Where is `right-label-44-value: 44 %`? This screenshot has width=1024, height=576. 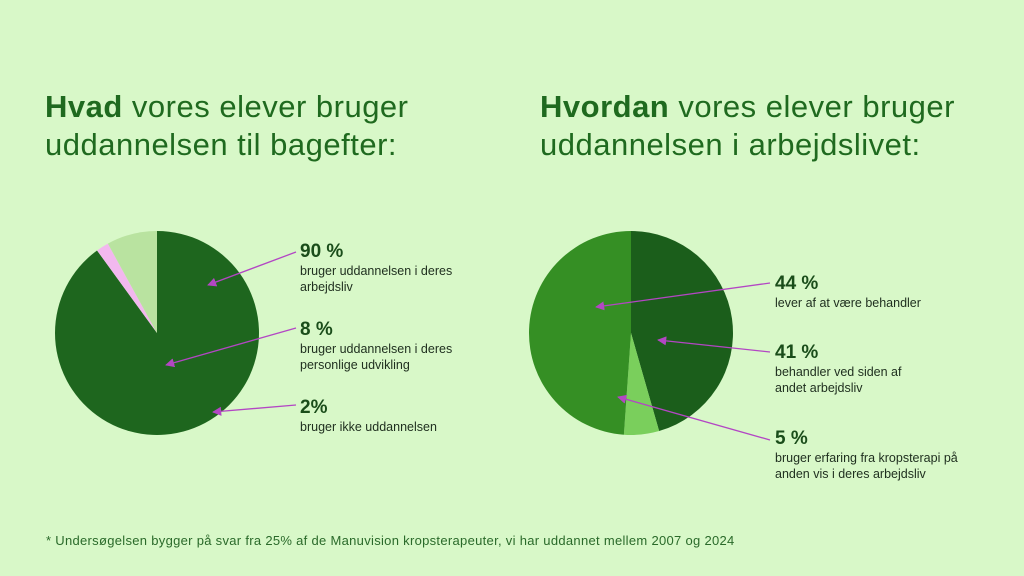 right-label-44-value: 44 % is located at coordinates (797, 283).